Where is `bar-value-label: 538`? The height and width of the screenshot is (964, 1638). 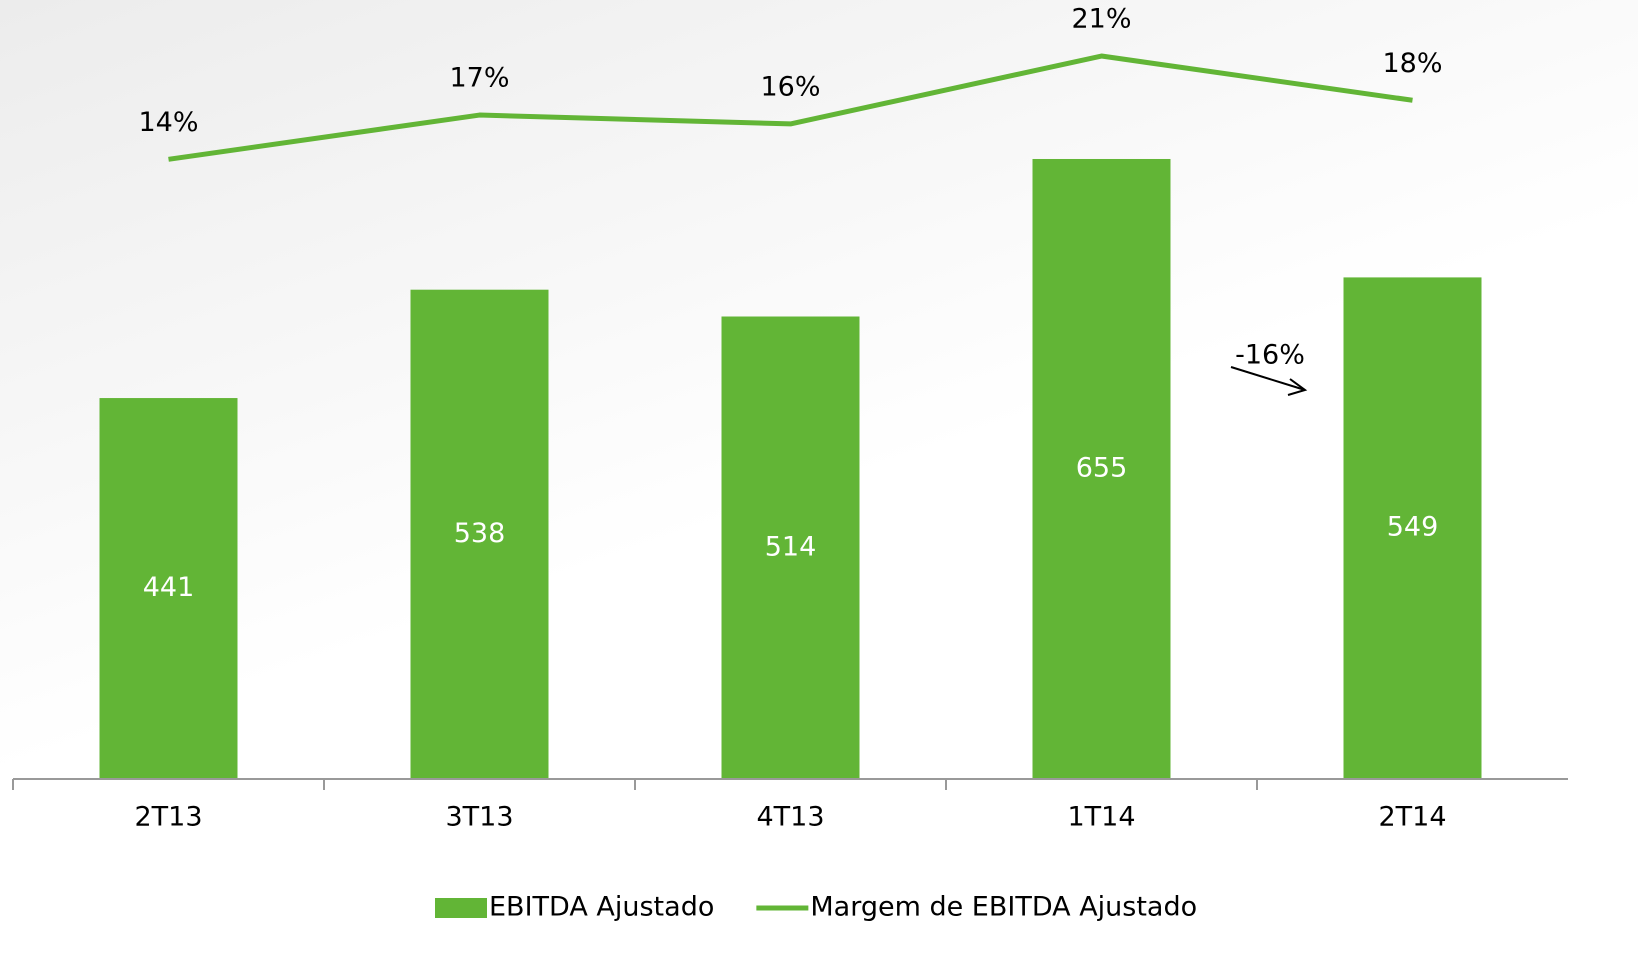 bar-value-label: 538 is located at coordinates (480, 533).